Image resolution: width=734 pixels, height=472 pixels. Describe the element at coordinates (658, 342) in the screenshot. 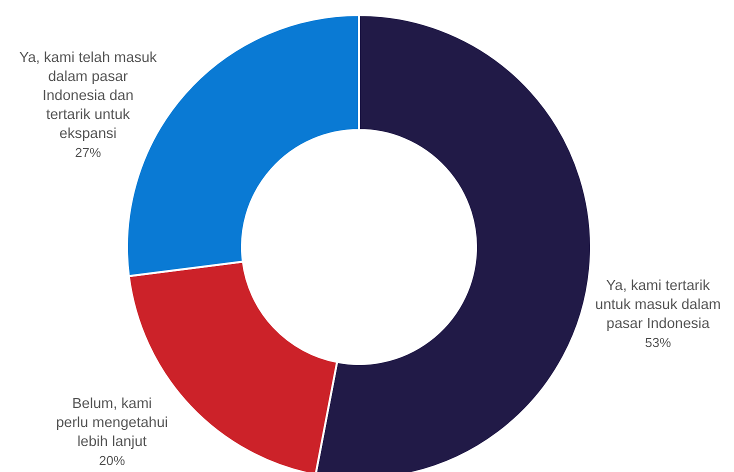

I see `data-label: 53%` at that location.